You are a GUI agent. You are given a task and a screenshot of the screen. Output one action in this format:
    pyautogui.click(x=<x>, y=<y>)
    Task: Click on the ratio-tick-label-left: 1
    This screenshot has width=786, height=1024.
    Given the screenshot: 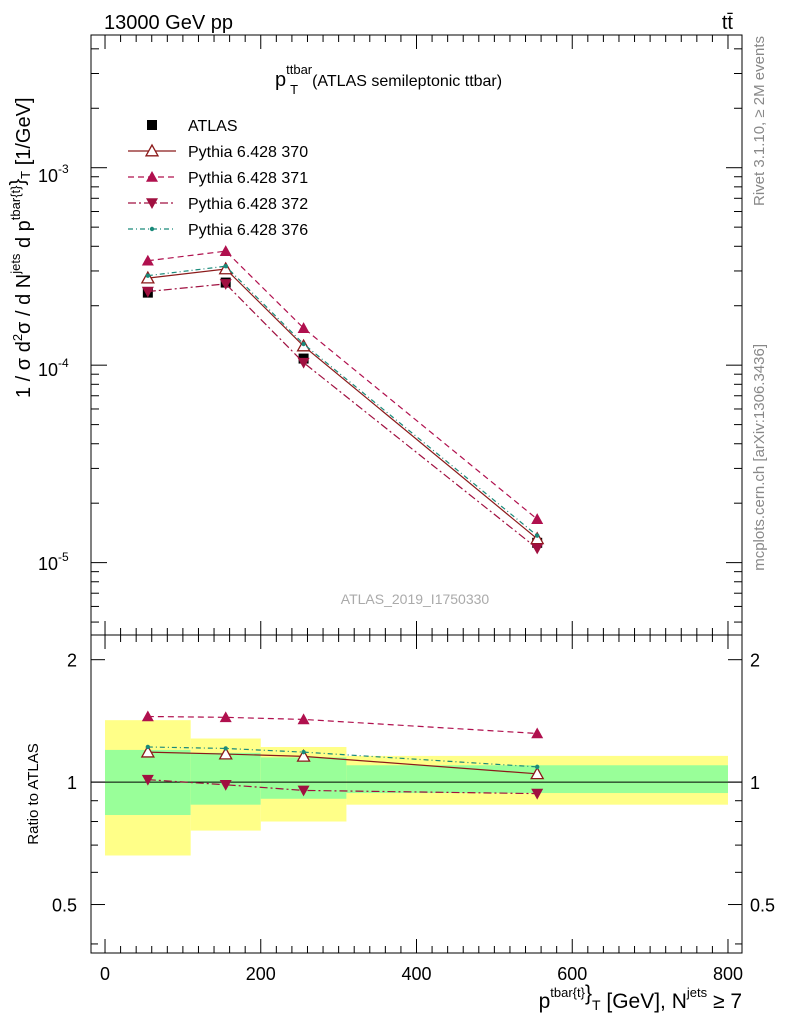 What is the action you would take?
    pyautogui.click(x=72, y=783)
    